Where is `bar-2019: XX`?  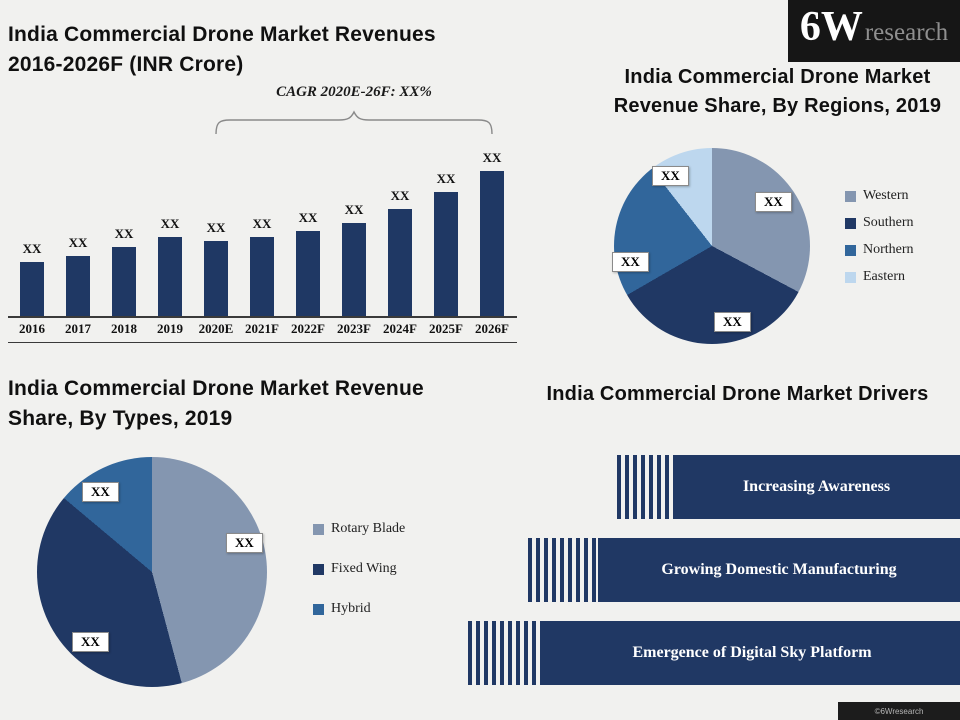
bar-2019: XX is located at coordinates (170, 266).